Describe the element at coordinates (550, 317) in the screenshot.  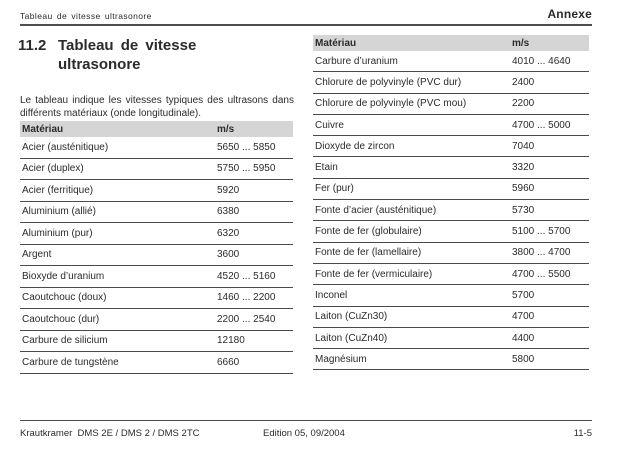
I see `value-cell: 4700` at that location.